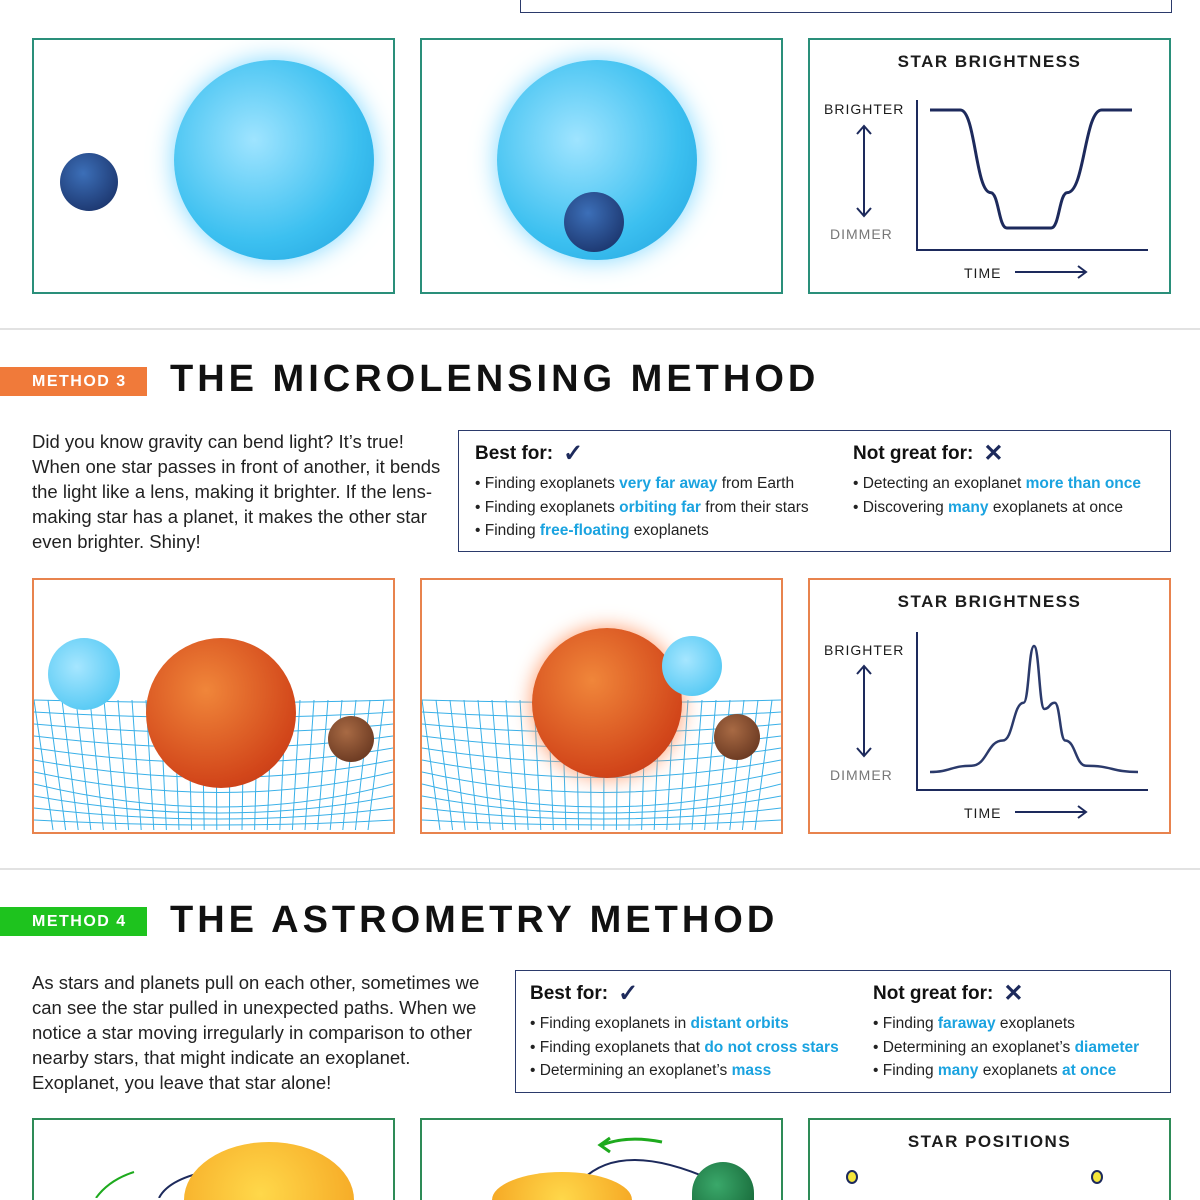 This screenshot has height=1200, width=1200. I want to click on list-item: Detecting an exoplanet more than once, so click(997, 484).